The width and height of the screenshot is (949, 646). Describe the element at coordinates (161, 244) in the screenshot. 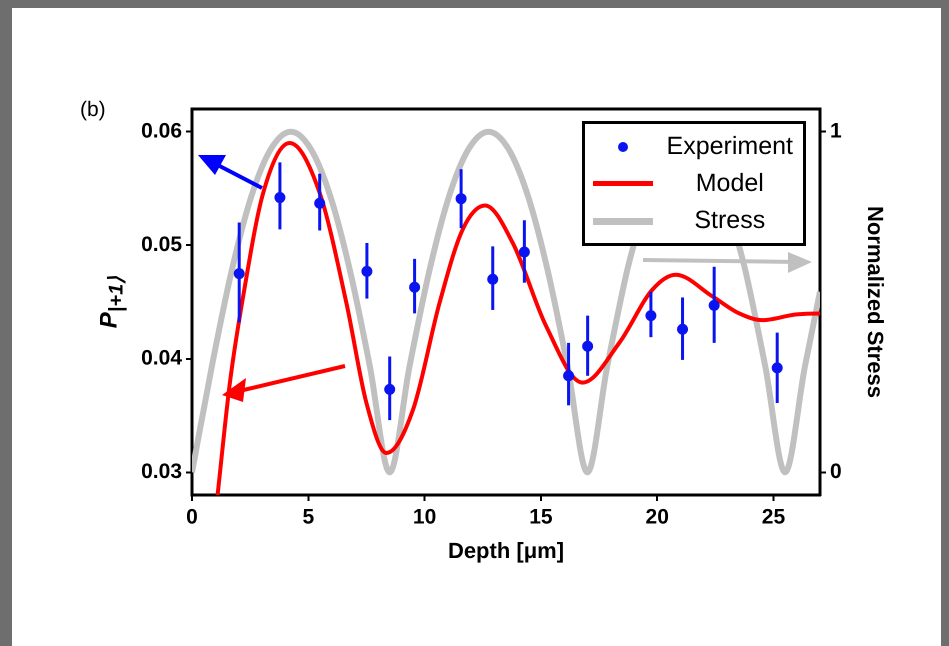

I see `y-tick-label: 0.05` at that location.